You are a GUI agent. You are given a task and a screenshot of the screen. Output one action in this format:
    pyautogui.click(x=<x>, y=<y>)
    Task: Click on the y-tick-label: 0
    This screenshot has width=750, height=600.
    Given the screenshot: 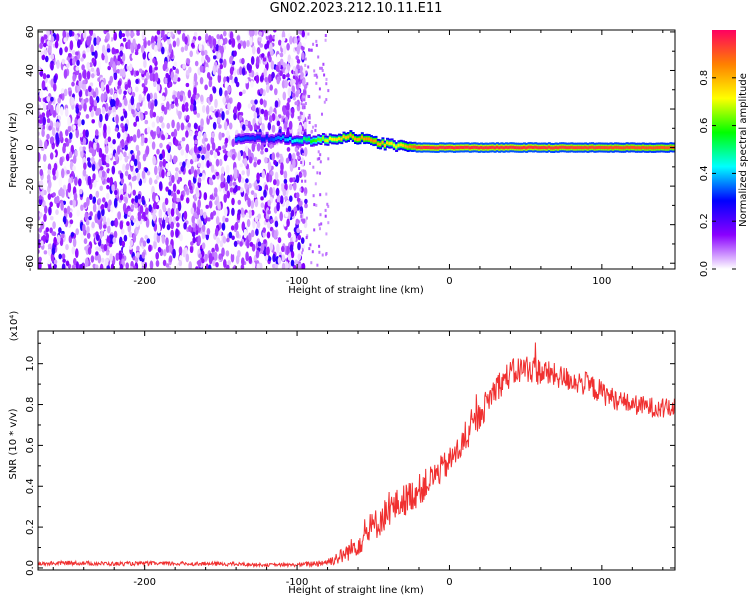 What is the action you would take?
    pyautogui.click(x=30, y=147)
    